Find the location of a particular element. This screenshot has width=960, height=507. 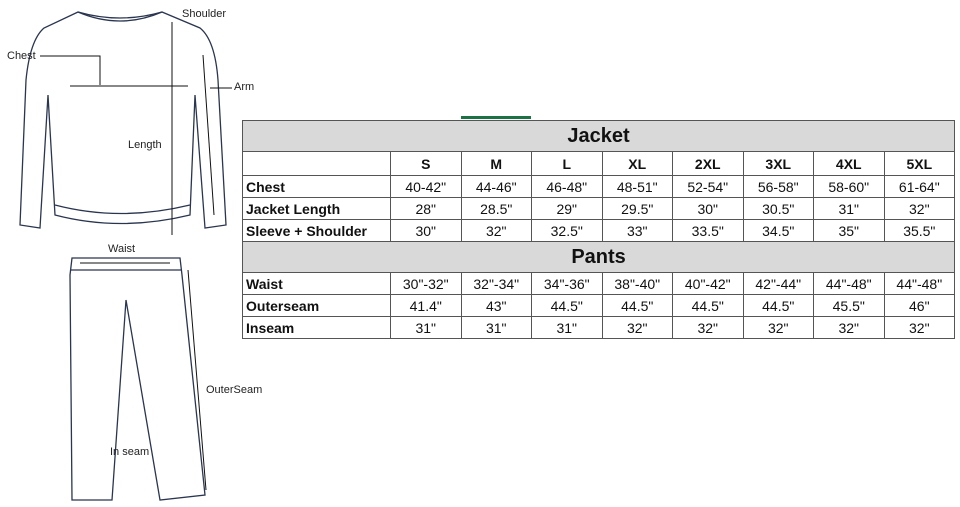

table-cell: 40-42" is located at coordinates (426, 186).